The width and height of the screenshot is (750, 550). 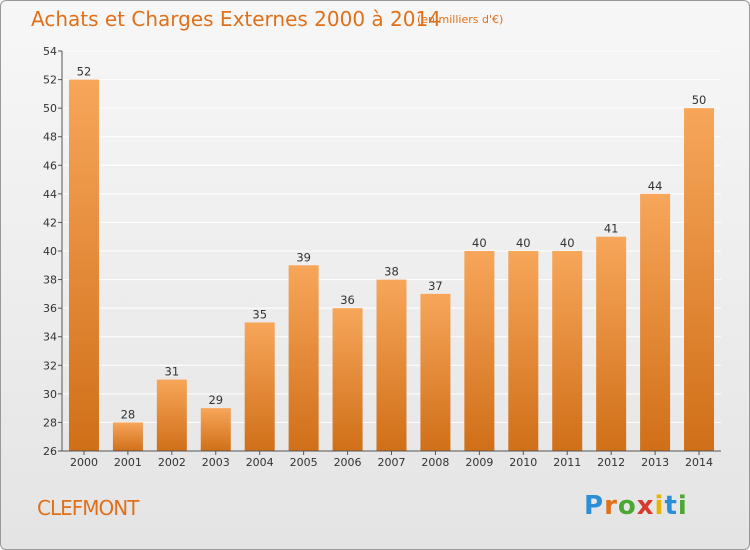 What do you see at coordinates (435, 286) in the screenshot?
I see `data-label: 37` at bounding box center [435, 286].